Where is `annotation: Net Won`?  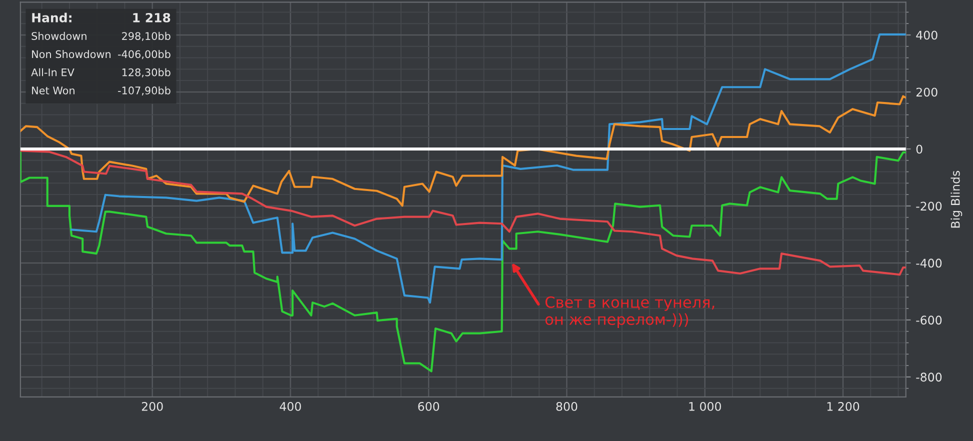
annotation: Net Won is located at coordinates (53, 90).